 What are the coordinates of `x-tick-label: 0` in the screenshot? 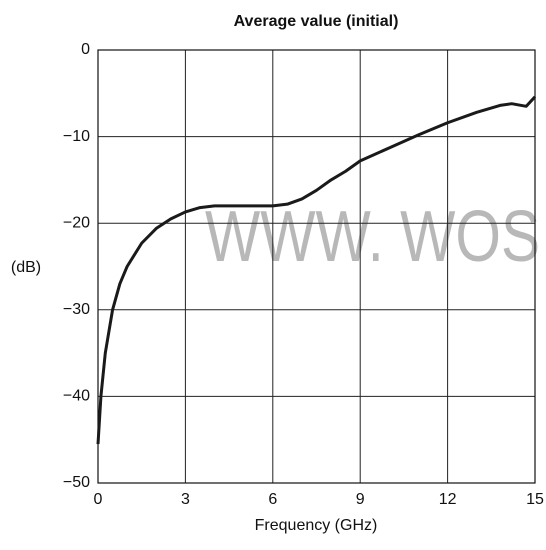 It's located at (98, 499).